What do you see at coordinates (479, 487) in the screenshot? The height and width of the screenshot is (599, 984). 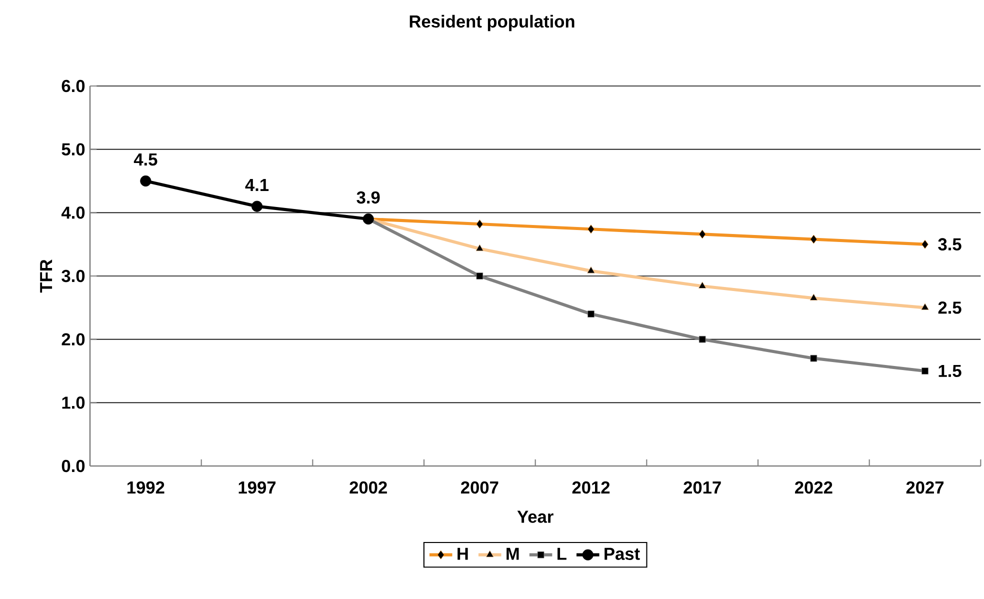 I see `x-tick-label: 2007` at bounding box center [479, 487].